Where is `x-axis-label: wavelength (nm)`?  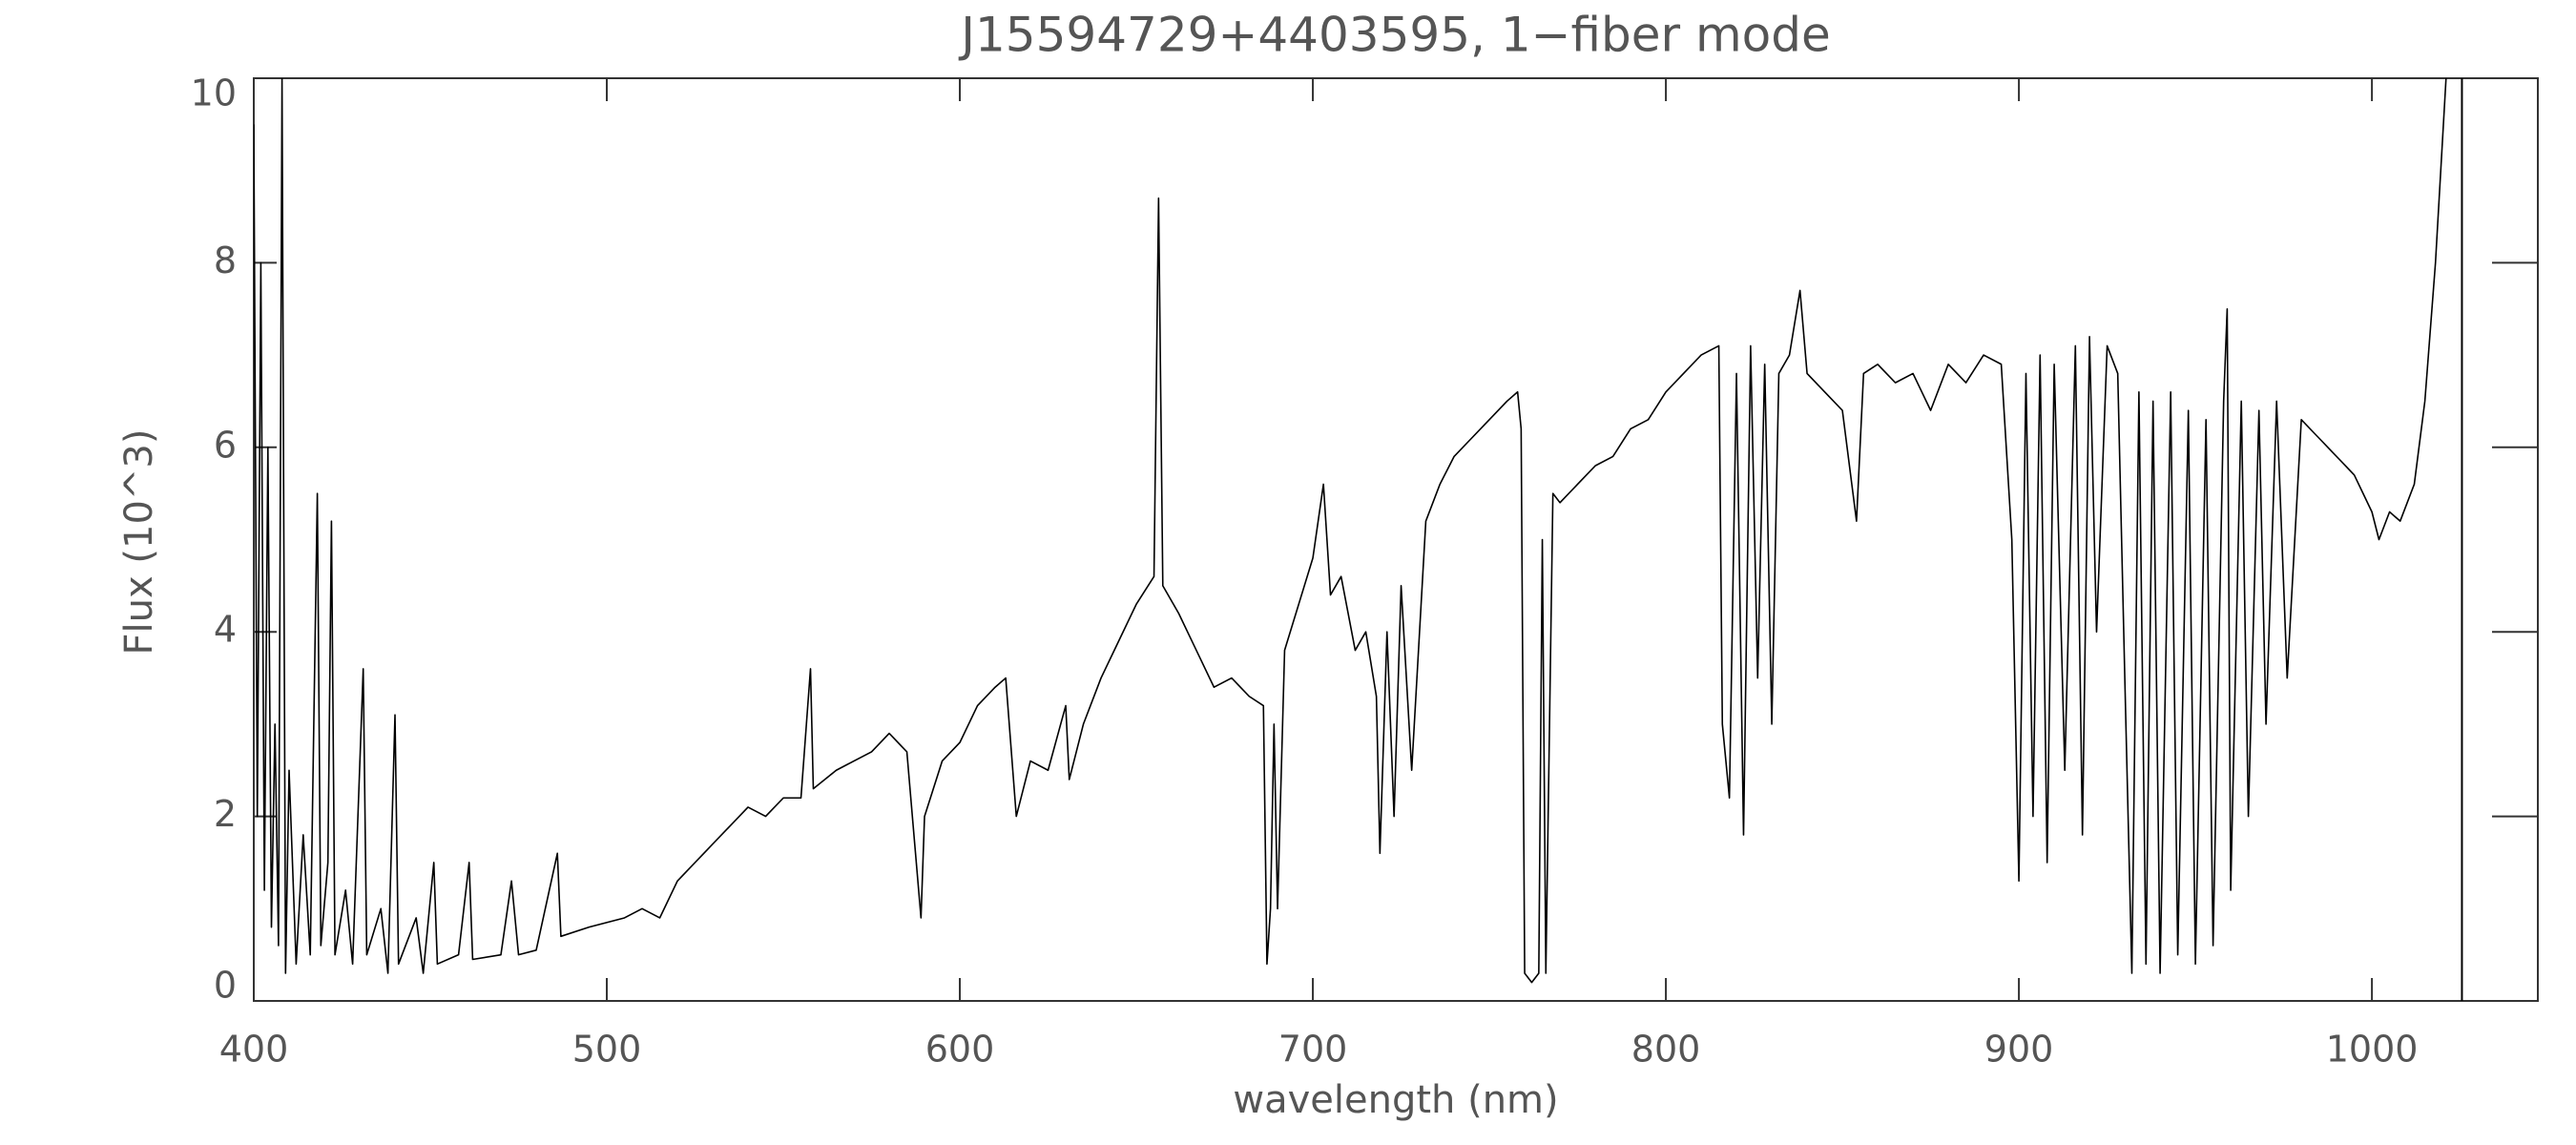 x-axis-label: wavelength (nm) is located at coordinates (1395, 1100).